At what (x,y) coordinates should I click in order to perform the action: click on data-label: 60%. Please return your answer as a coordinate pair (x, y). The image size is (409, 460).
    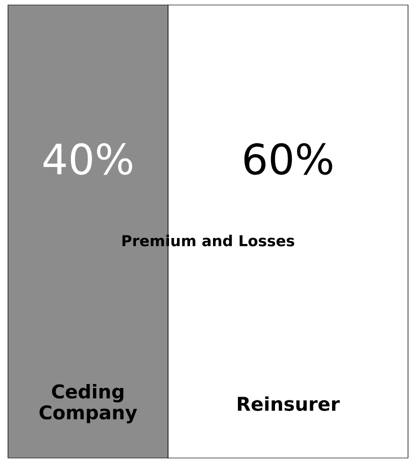
    Looking at the image, I should click on (288, 159).